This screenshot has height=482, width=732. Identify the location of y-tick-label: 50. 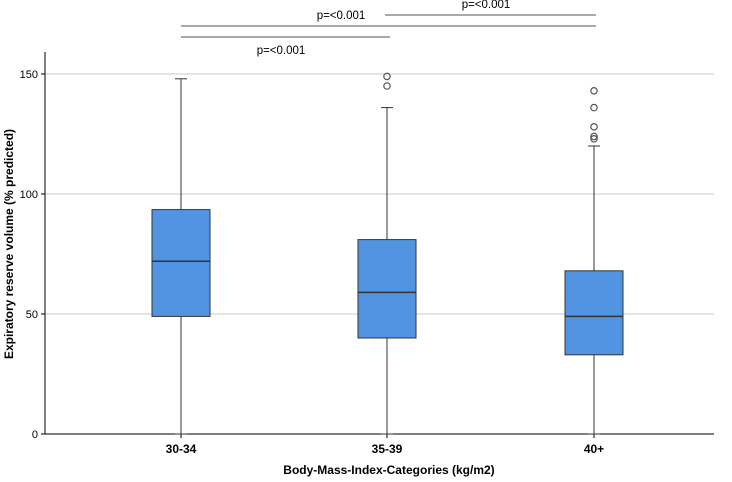
(32, 315).